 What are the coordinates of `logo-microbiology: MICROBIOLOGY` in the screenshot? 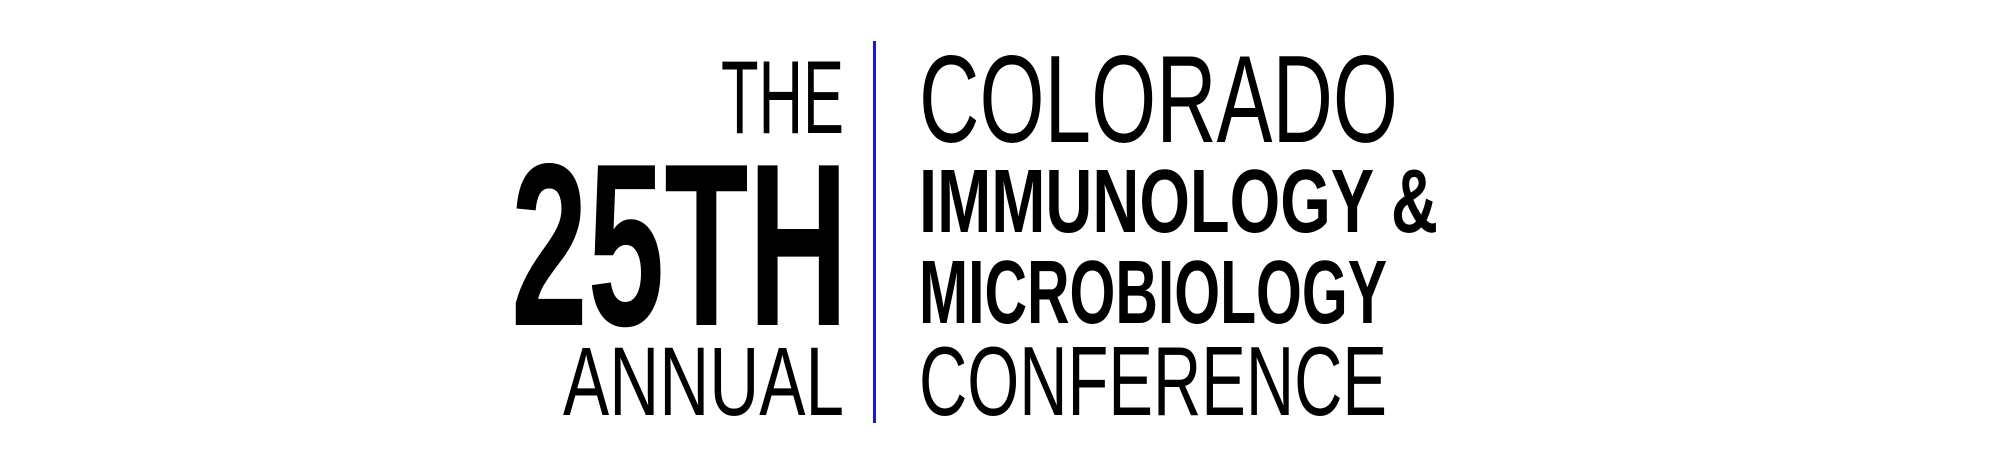 It's located at (1153, 293).